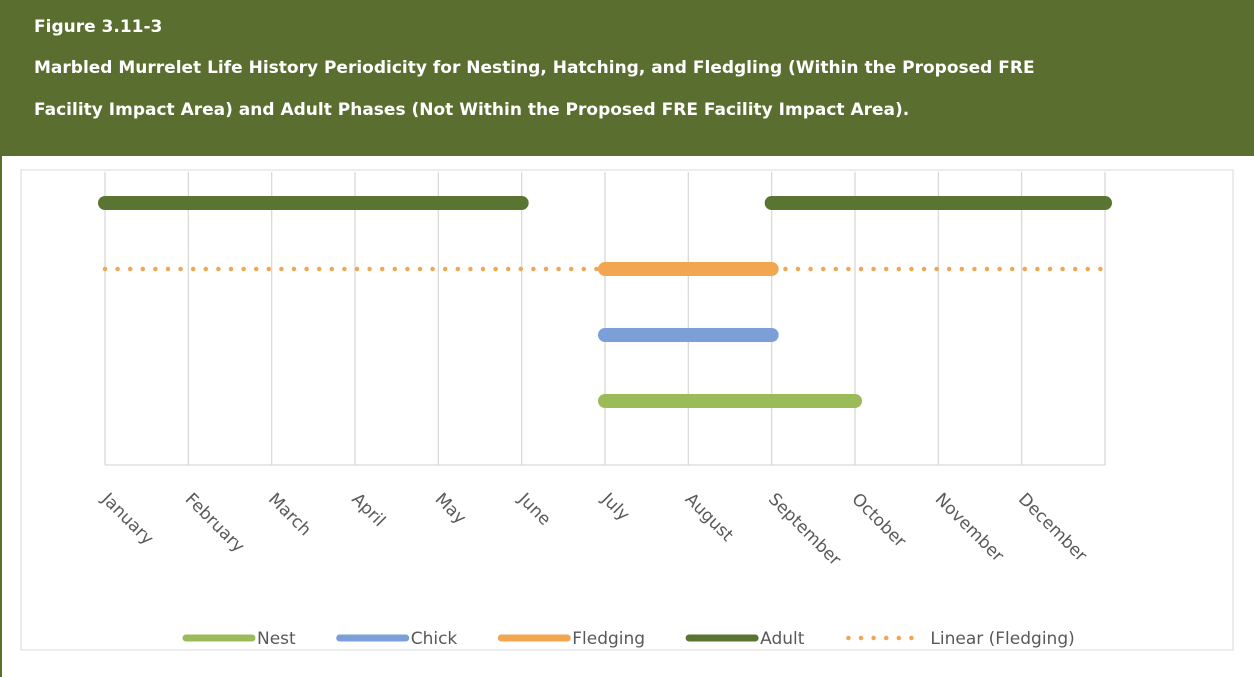 This screenshot has height=677, width=1254. Describe the element at coordinates (615, 507) in the screenshot. I see `x-tick-label: July` at that location.